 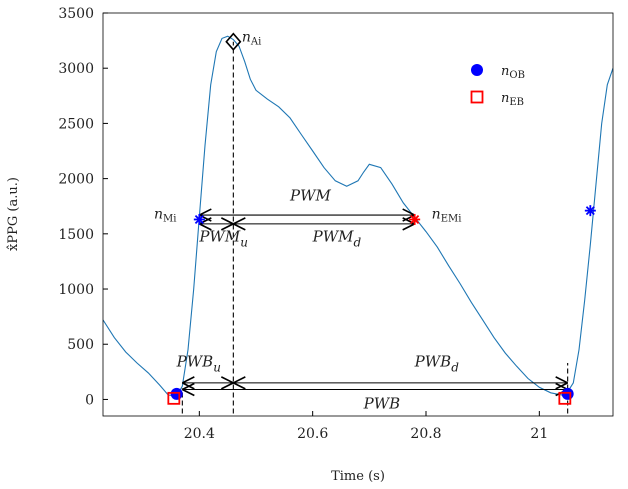 What do you see at coordinates (216, 224) in the screenshot?
I see `pwm-u-arrow` at bounding box center [216, 224].